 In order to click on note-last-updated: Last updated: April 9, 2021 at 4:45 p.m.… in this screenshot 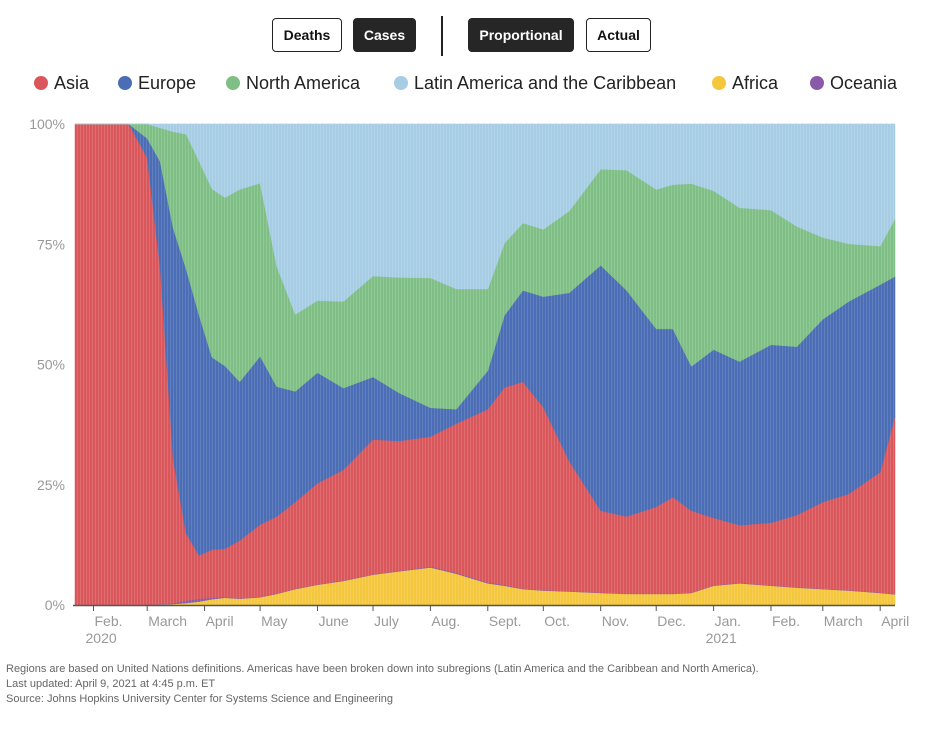, I will do `click(111, 684)`.